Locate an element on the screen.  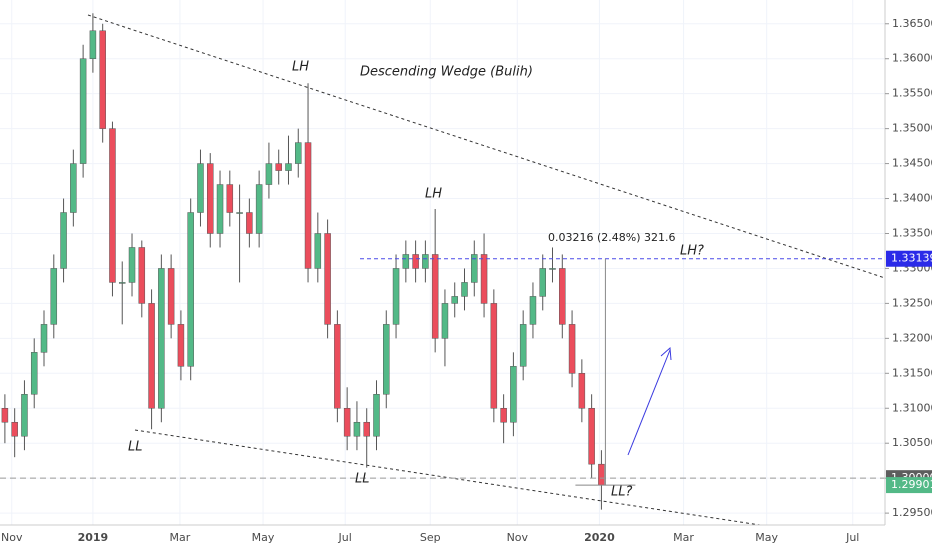
annotation: LH? is located at coordinates (692, 251).